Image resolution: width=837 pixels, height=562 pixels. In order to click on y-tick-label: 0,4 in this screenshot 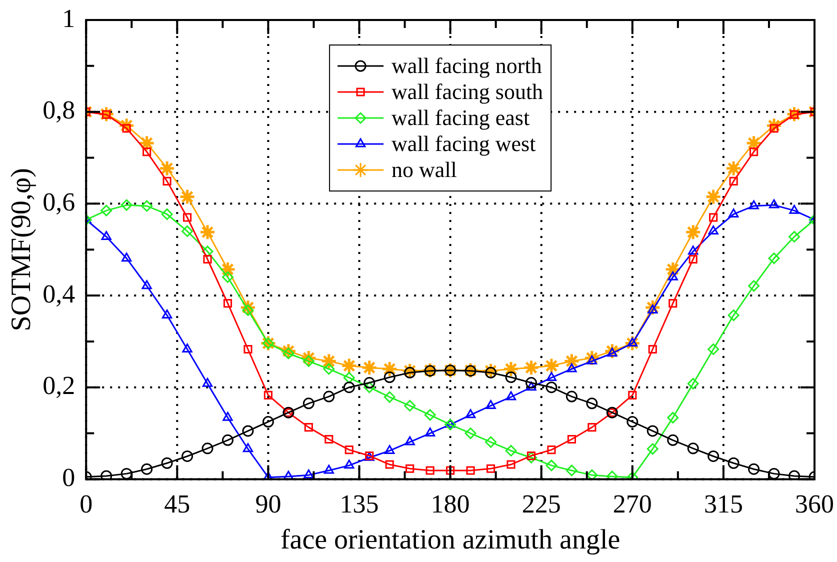, I will do `click(59, 293)`.